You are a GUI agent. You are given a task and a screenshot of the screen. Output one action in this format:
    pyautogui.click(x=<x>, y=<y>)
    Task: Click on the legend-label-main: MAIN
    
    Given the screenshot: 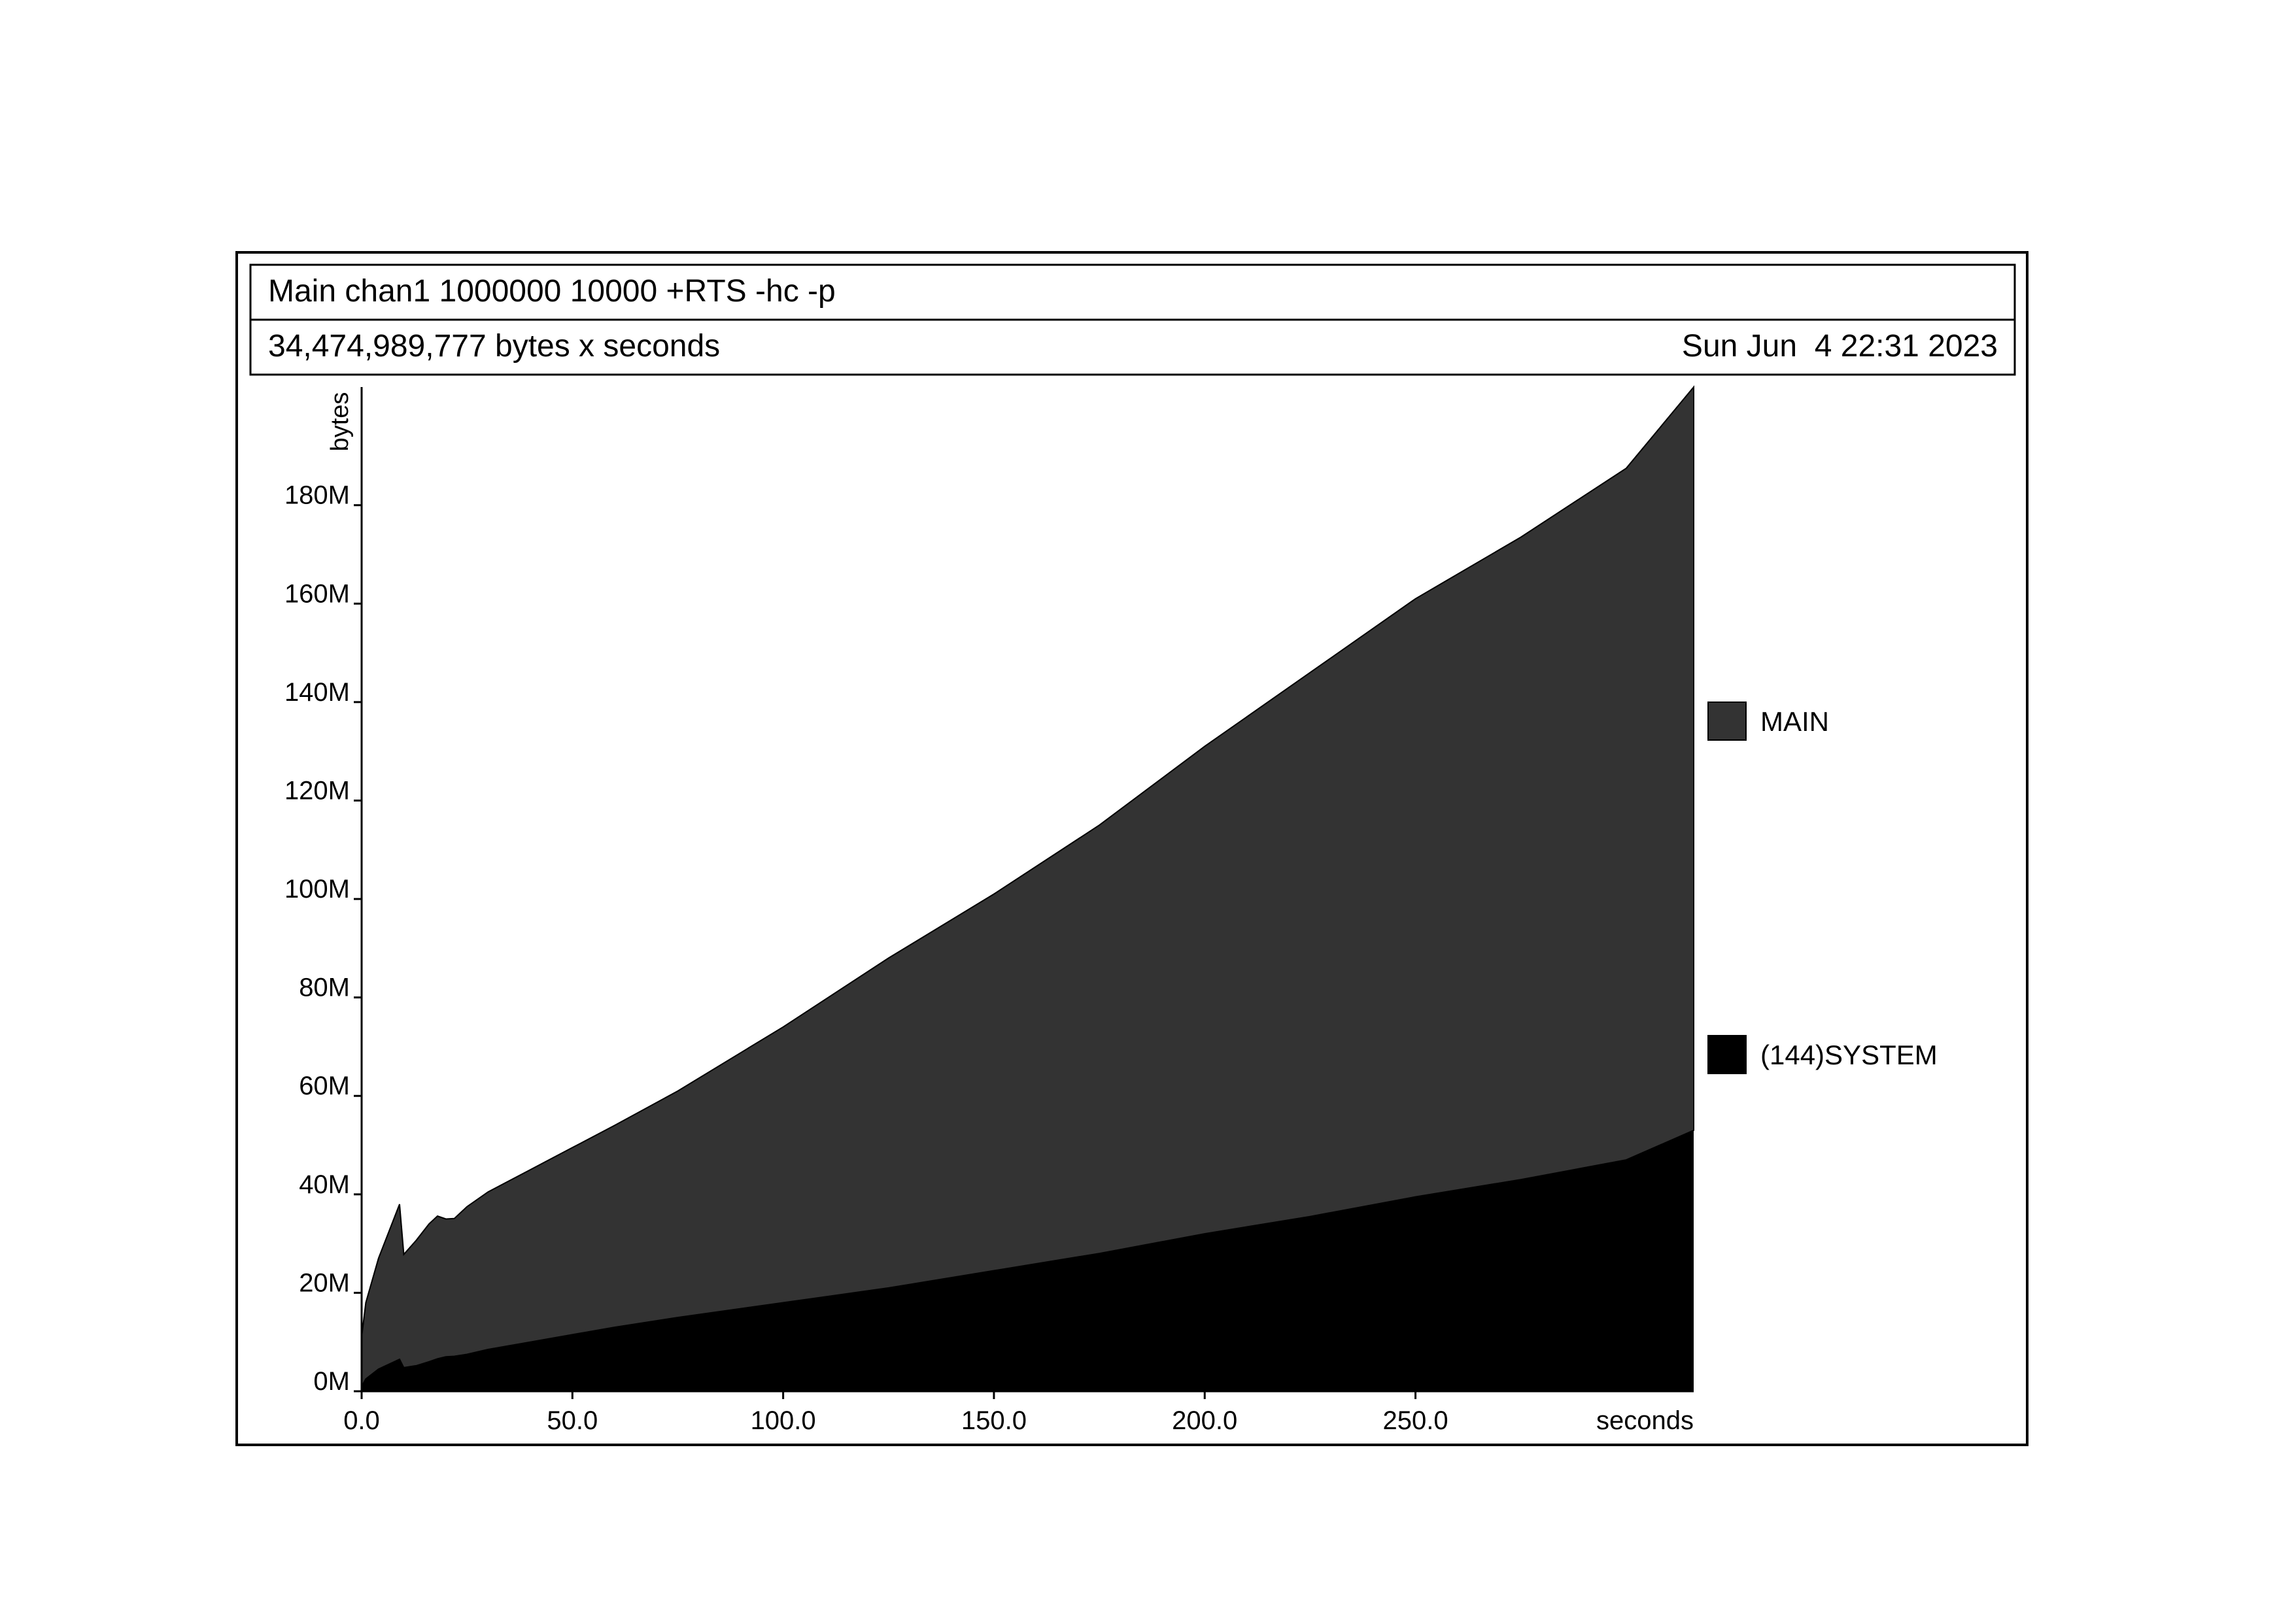 What is the action you would take?
    pyautogui.click(x=1794, y=721)
    